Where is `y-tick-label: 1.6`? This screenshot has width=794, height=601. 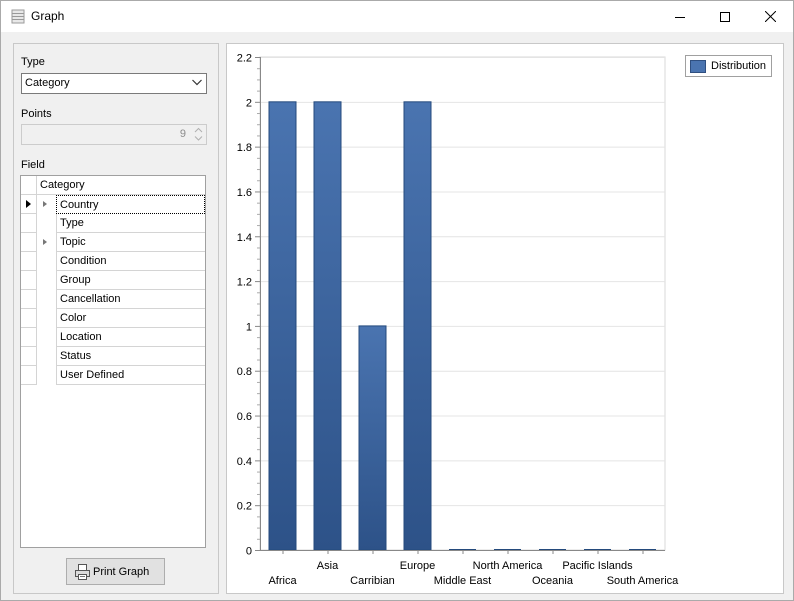 y-tick-label: 1.6 is located at coordinates (244, 193).